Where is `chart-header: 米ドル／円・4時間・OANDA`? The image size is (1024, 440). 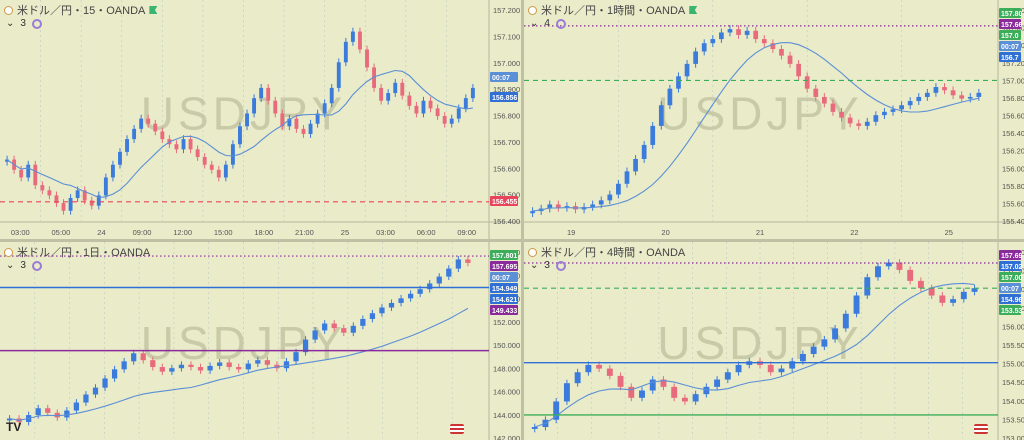
chart-header: 米ドル／円・4時間・OANDA is located at coordinates (606, 252).